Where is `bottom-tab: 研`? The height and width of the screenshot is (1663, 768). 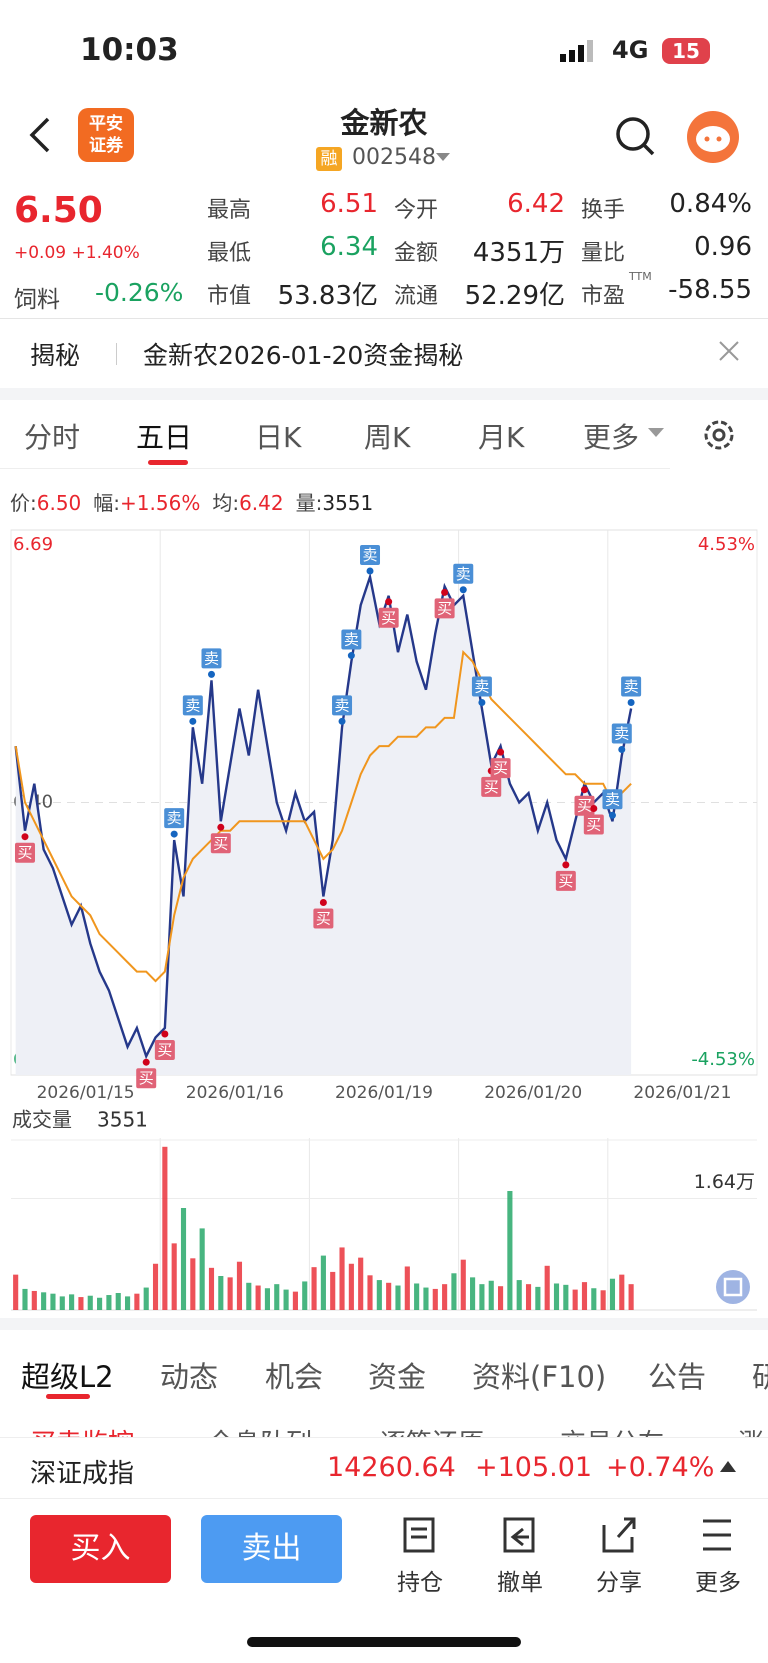 bottom-tab: 研 is located at coordinates (760, 1377).